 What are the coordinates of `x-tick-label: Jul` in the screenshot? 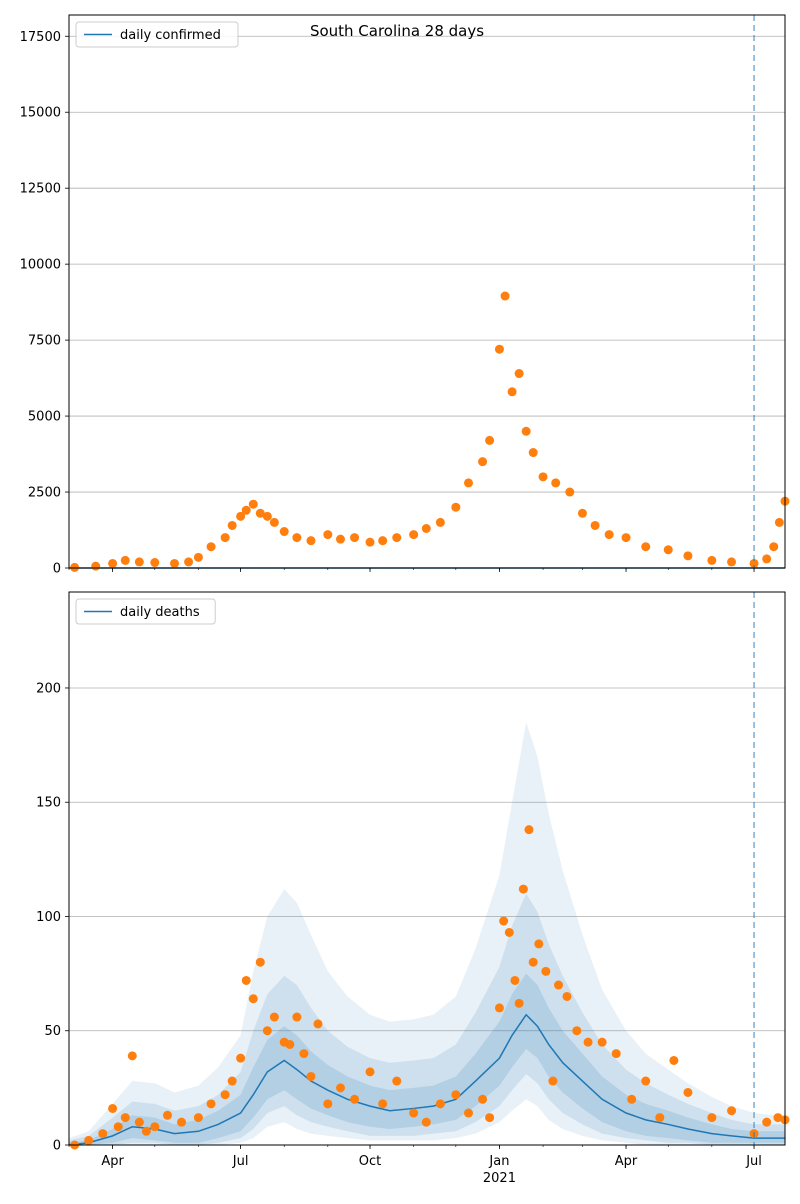 It's located at (240, 1161).